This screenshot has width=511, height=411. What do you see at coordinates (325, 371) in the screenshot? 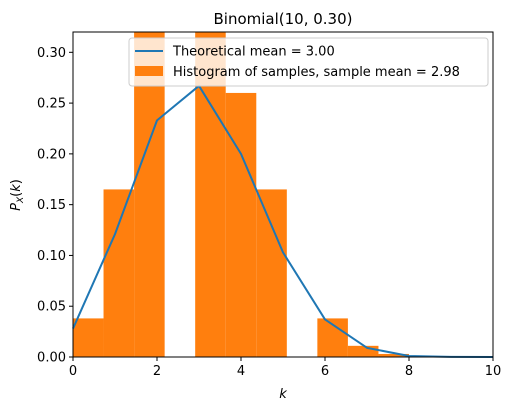
I see `x-tick-label: 6` at bounding box center [325, 371].